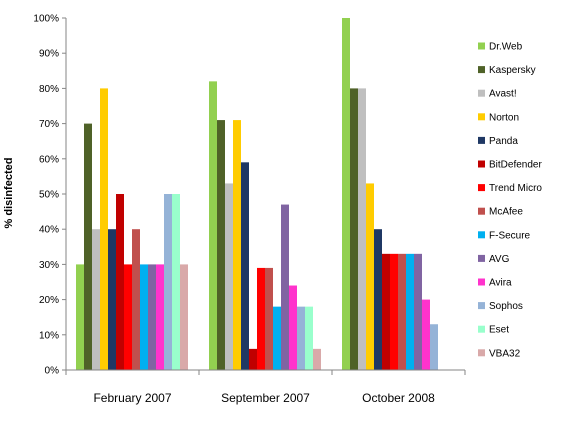 The image size is (564, 429). What do you see at coordinates (265, 398) in the screenshot?
I see `x-category-label: September 2007` at bounding box center [265, 398].